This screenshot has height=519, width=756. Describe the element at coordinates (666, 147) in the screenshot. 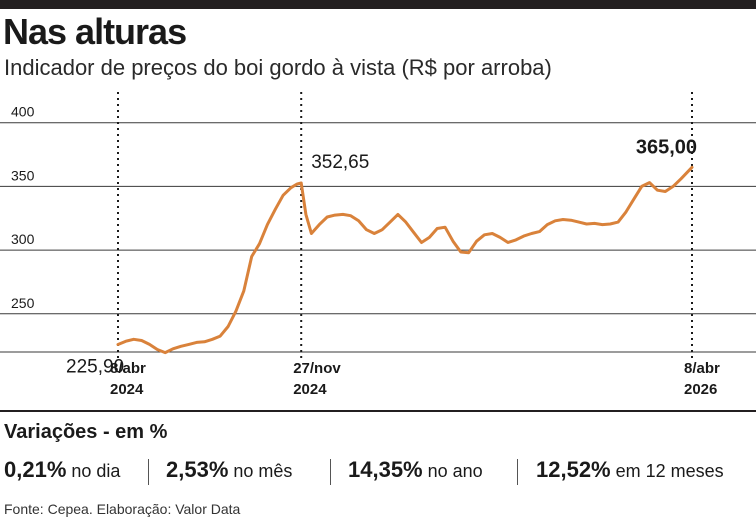

I see `annotation-last-value: 365,00` at that location.